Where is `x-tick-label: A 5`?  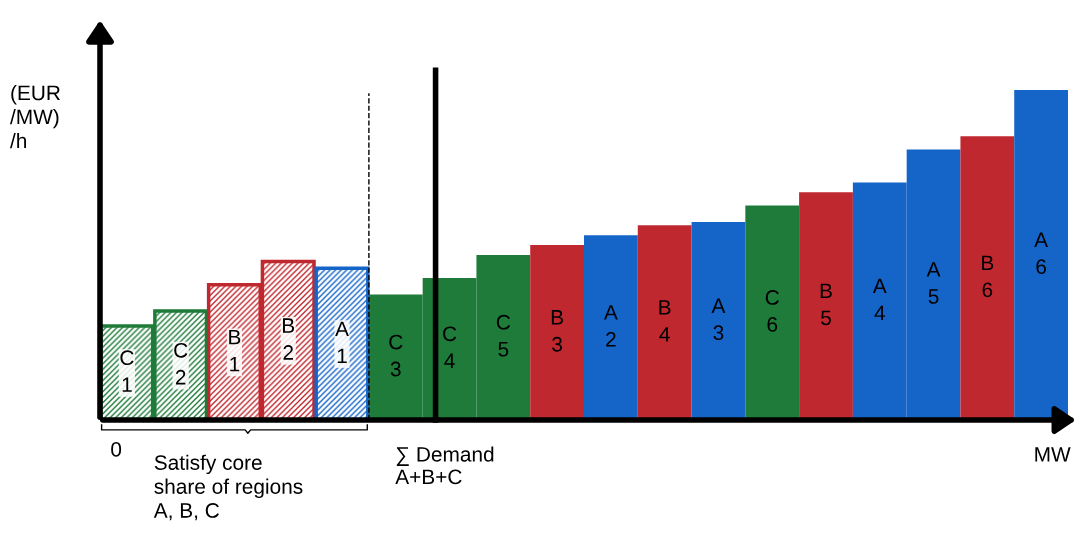 x-tick-label: A 5 is located at coordinates (933, 283).